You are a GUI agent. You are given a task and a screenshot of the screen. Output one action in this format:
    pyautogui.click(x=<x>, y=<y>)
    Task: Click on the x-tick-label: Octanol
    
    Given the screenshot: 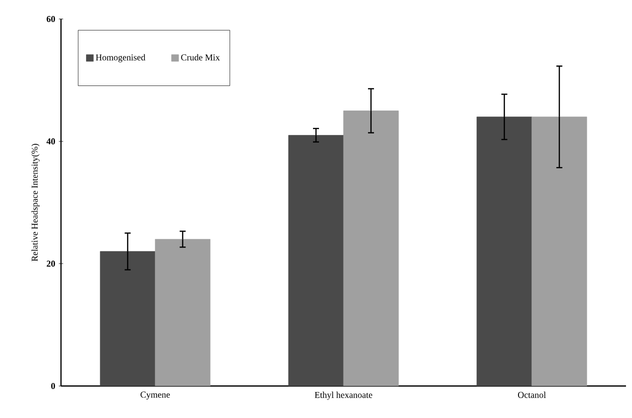 What is the action you would take?
    pyautogui.click(x=532, y=395)
    